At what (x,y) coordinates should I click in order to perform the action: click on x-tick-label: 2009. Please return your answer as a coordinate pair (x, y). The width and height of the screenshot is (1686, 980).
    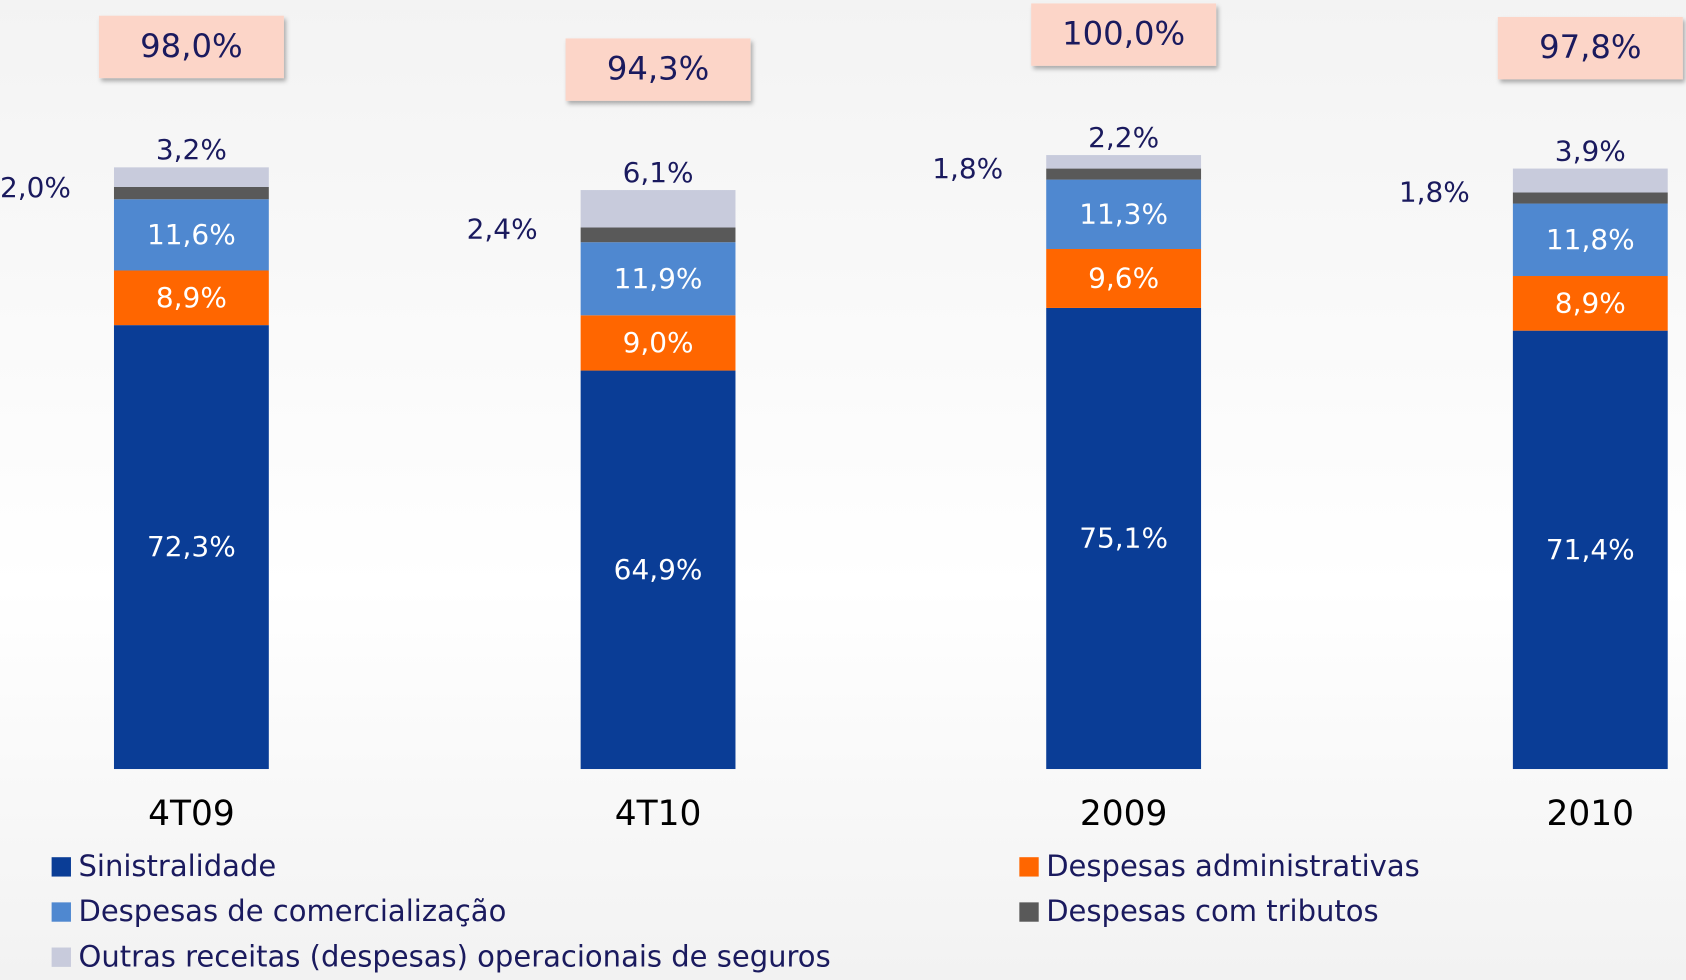
    Looking at the image, I should click on (1124, 814).